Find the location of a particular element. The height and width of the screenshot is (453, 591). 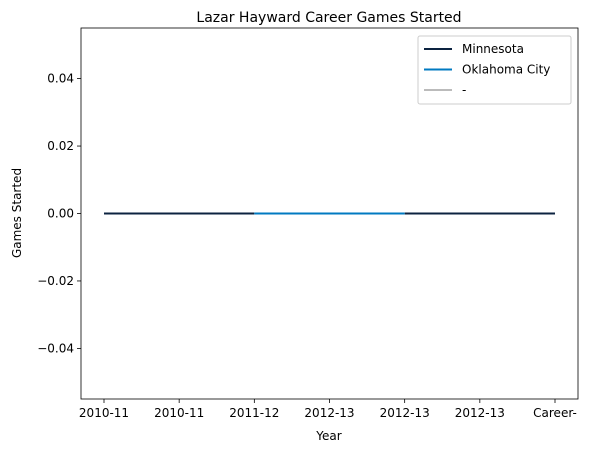

legend-entries: Minnesota Oklahoma City - is located at coordinates (487, 69).